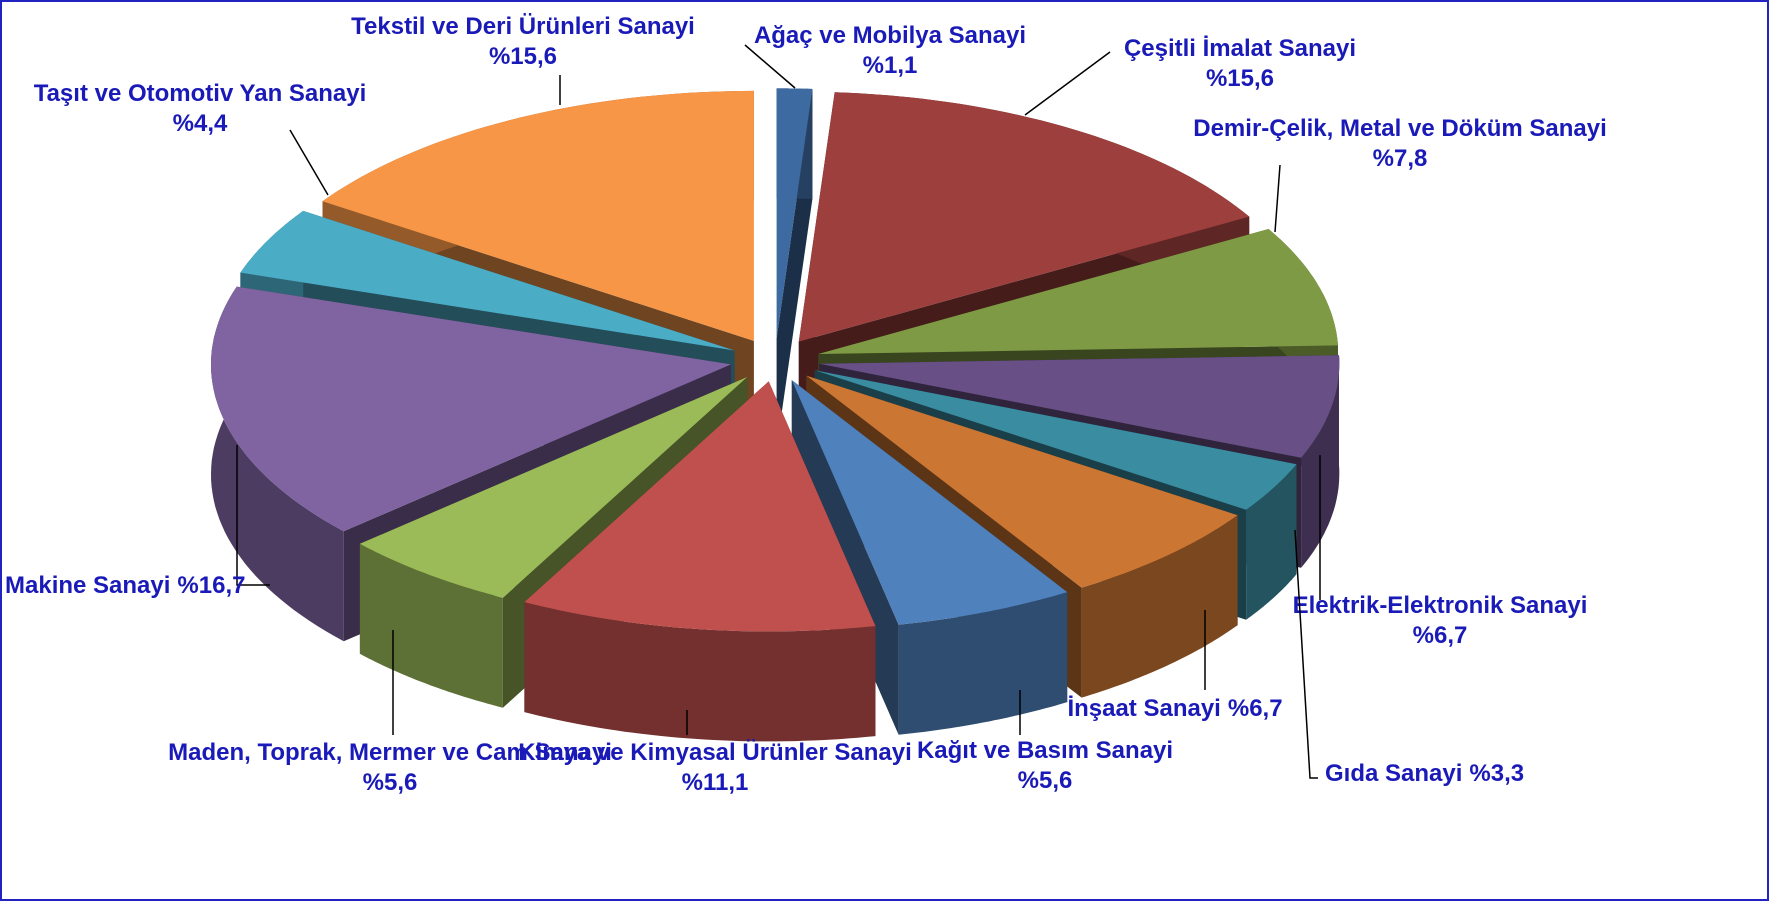 This screenshot has height=901, width=1769. What do you see at coordinates (1440, 620) in the screenshot?
I see `data-label: Elektrik-Elektronik Sanayi %6,7` at bounding box center [1440, 620].